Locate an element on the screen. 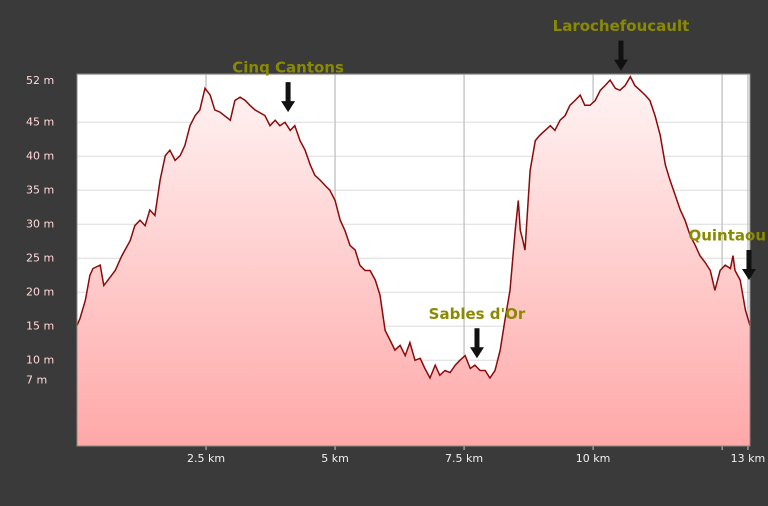 This screenshot has height=506, width=768. x-tick-label: 13 km is located at coordinates (748, 458).